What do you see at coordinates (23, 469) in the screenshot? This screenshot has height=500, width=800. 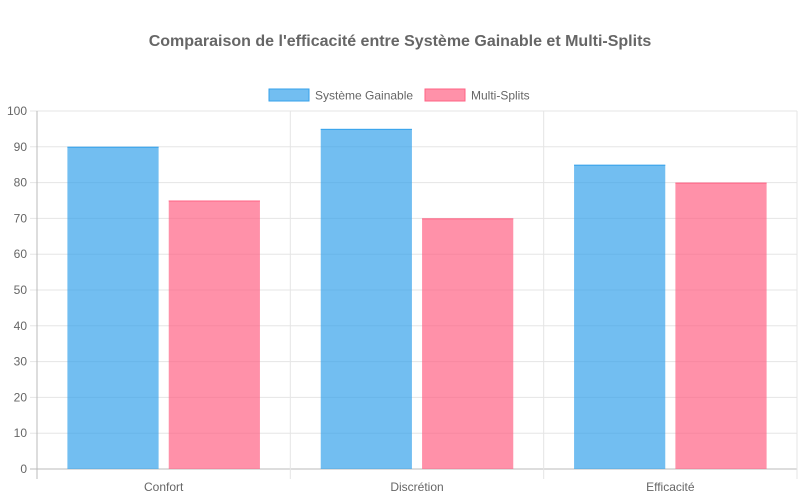 I see `y-tick-label: 0` at bounding box center [23, 469].